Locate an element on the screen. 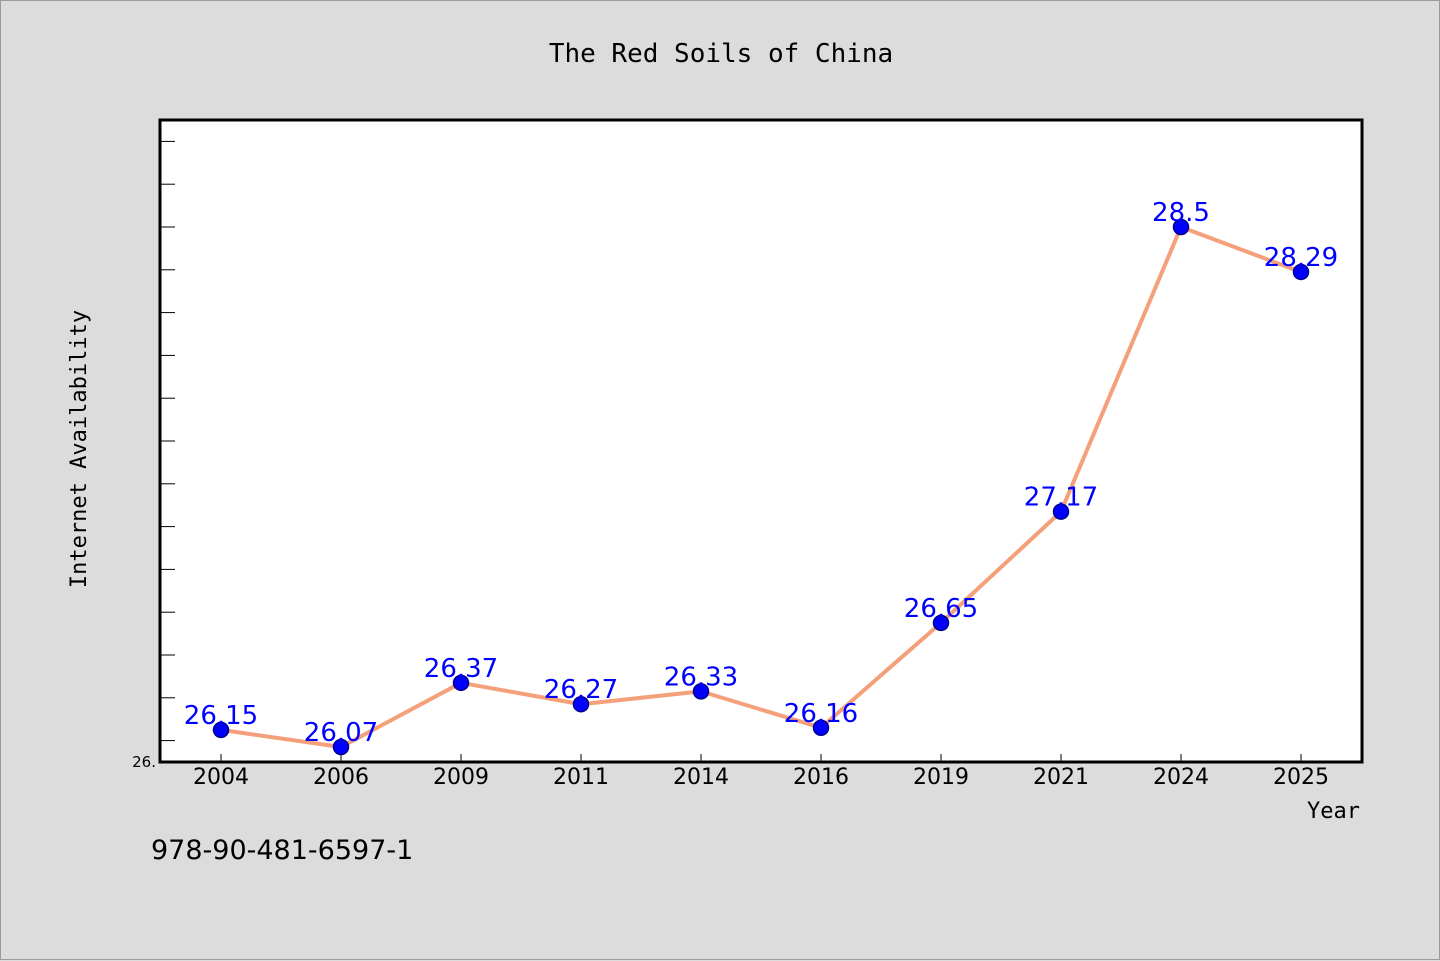 This screenshot has width=1440, height=961. y-axis-ticks is located at coordinates (167, 441).